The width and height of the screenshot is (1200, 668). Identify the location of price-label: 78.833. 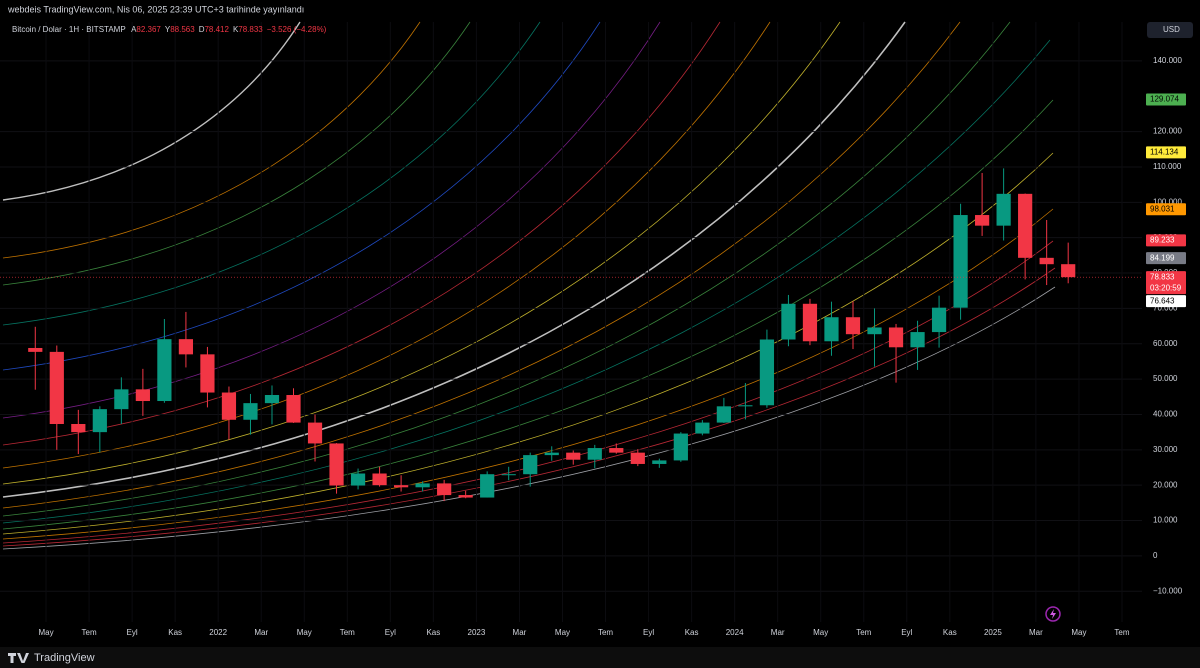
(1162, 276).